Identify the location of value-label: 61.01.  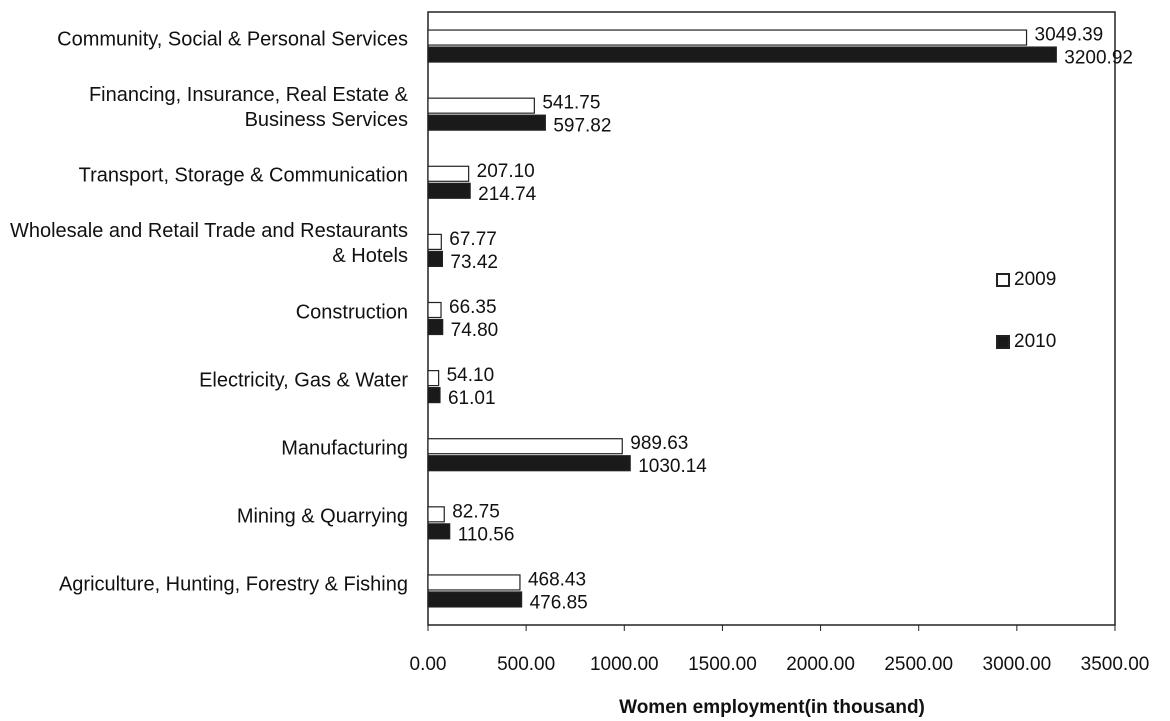
(472, 398).